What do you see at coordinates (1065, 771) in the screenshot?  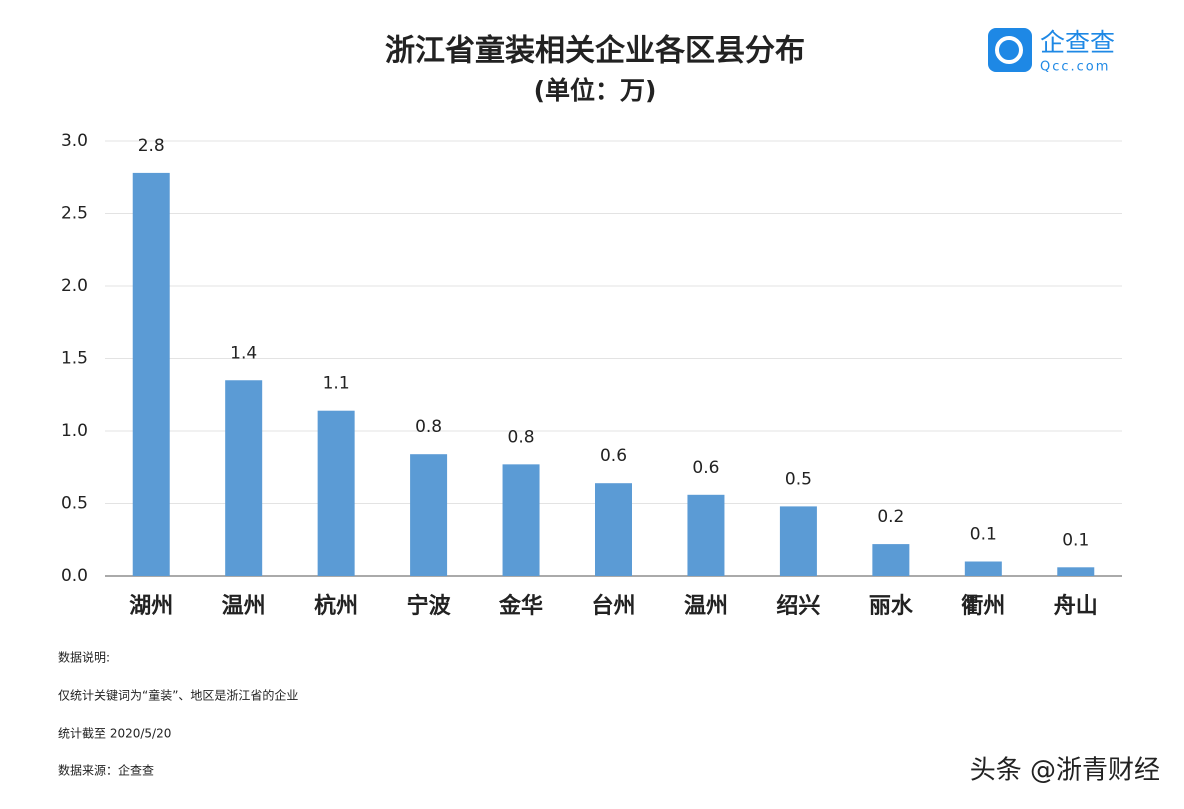 I see `watermark: 头条 @浙青财经` at bounding box center [1065, 771].